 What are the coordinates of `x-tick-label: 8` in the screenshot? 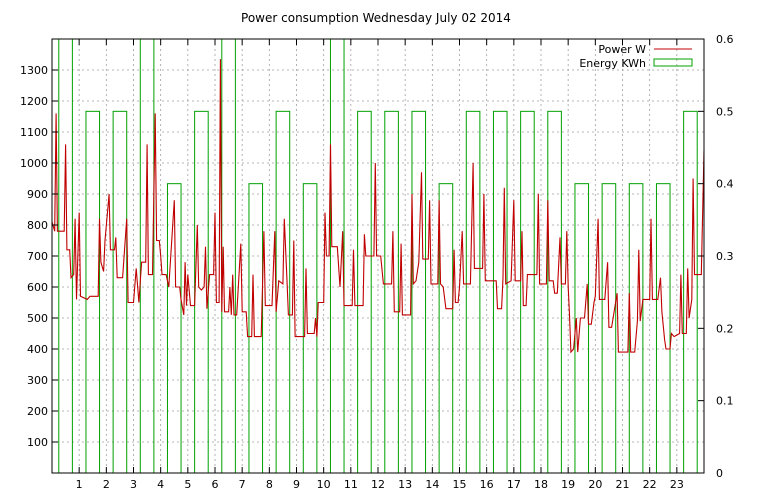 It's located at (269, 484).